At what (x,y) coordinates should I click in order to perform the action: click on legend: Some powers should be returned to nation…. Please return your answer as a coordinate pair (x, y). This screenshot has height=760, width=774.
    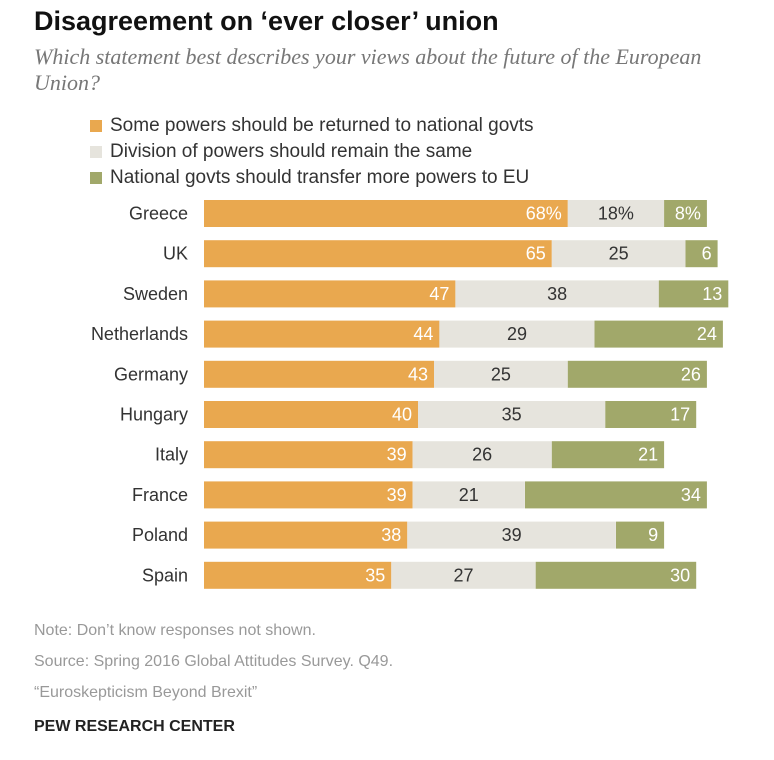
    Looking at the image, I should click on (312, 152).